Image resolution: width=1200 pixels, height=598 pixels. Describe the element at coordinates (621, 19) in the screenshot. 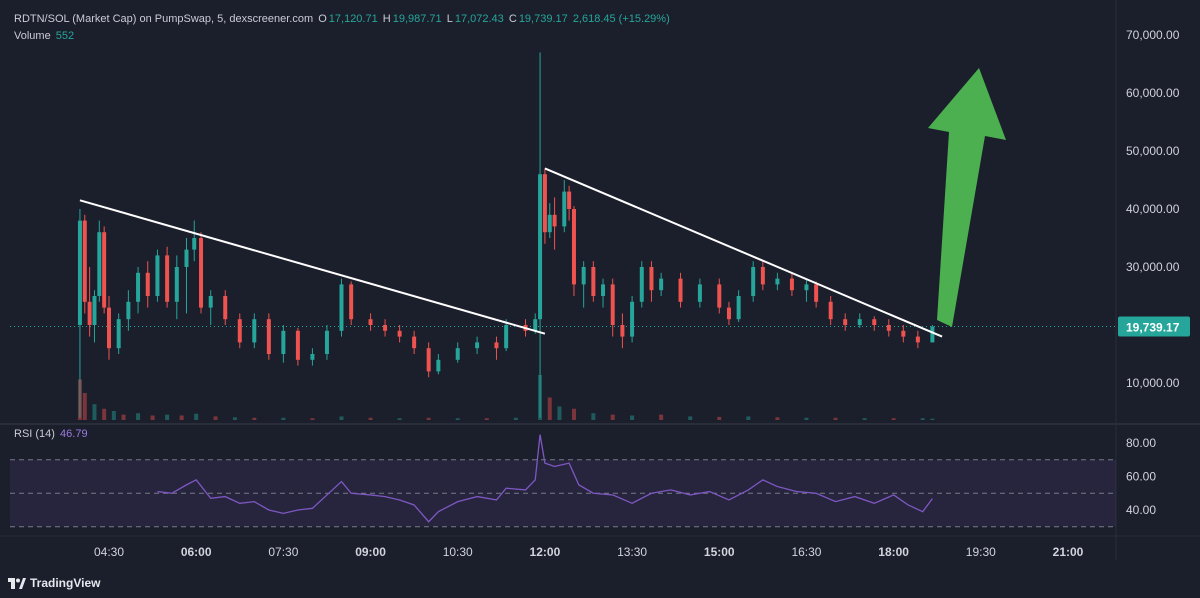

I see `change-value: 2,618.45 (+15.29%)` at that location.